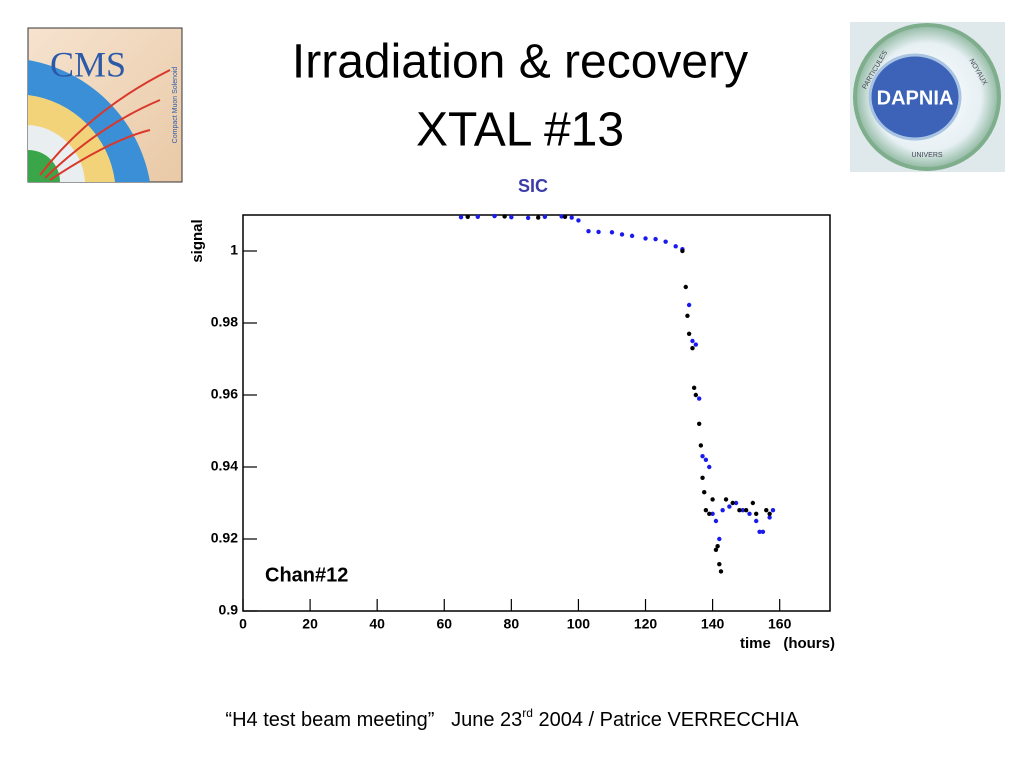 The image size is (1024, 773). What do you see at coordinates (243, 624) in the screenshot?
I see `x-tick-label: 0` at bounding box center [243, 624].